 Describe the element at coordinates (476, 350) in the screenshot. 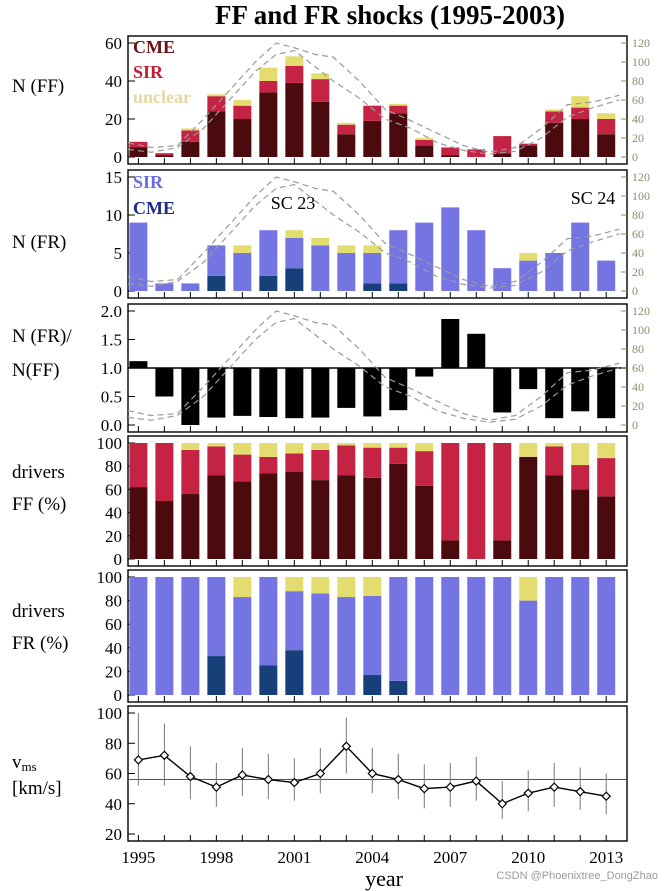

I see `ratio-bar-2008` at that location.